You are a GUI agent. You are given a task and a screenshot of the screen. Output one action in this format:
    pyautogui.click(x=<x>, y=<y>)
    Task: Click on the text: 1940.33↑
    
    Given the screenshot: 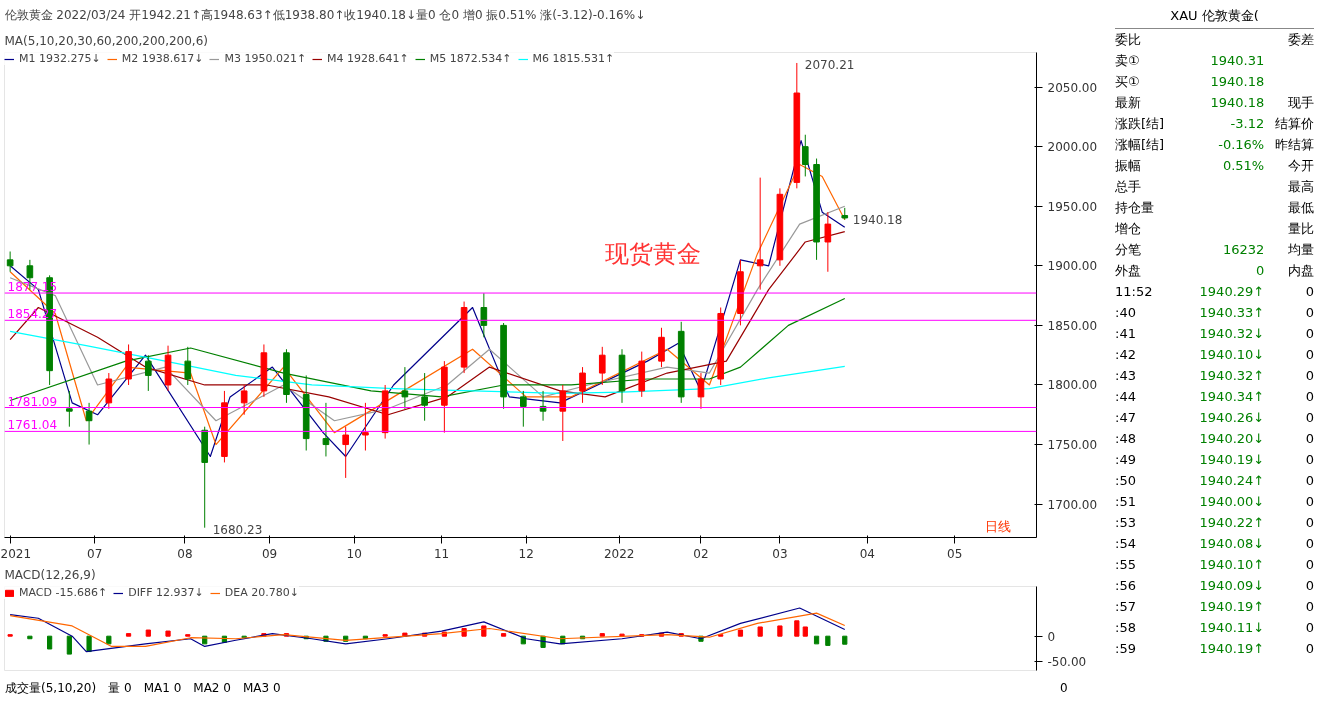 What is the action you would take?
    pyautogui.click(x=1231, y=312)
    